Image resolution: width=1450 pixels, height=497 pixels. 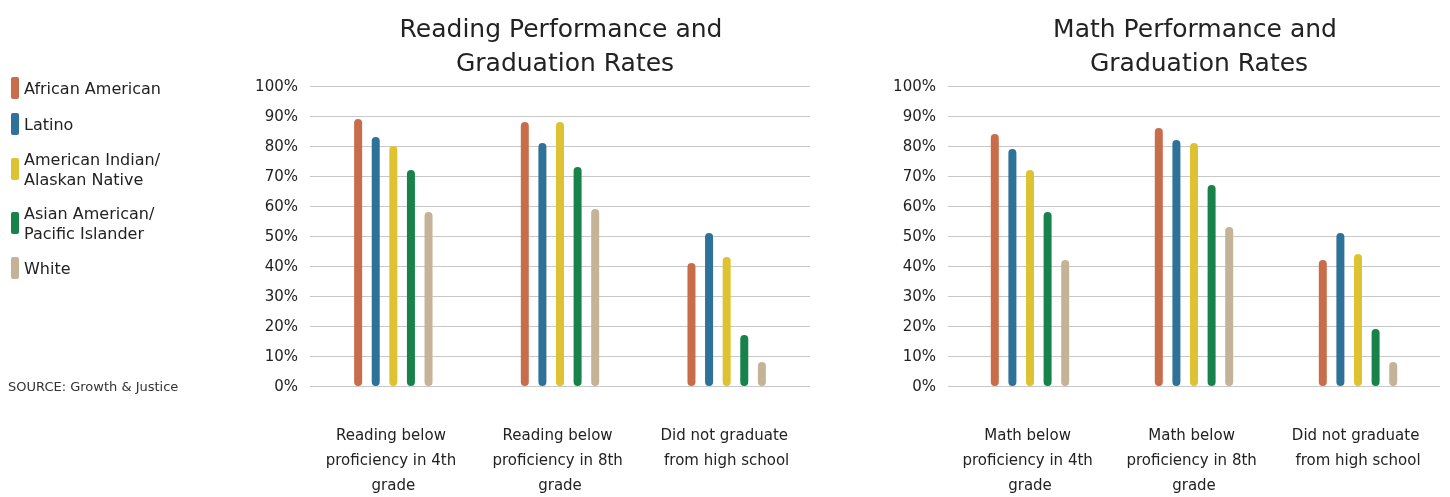 What do you see at coordinates (95, 169) in the screenshot?
I see `legend-label: American Indian/ Alaskan Native` at bounding box center [95, 169].